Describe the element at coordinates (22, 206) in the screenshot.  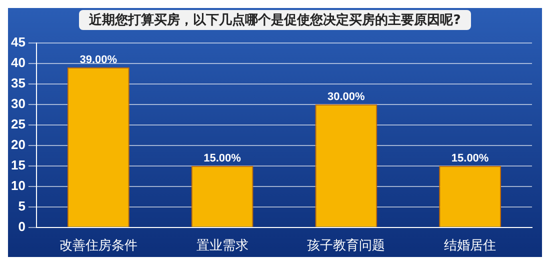
I see `y-tick-label: 5` at that location.